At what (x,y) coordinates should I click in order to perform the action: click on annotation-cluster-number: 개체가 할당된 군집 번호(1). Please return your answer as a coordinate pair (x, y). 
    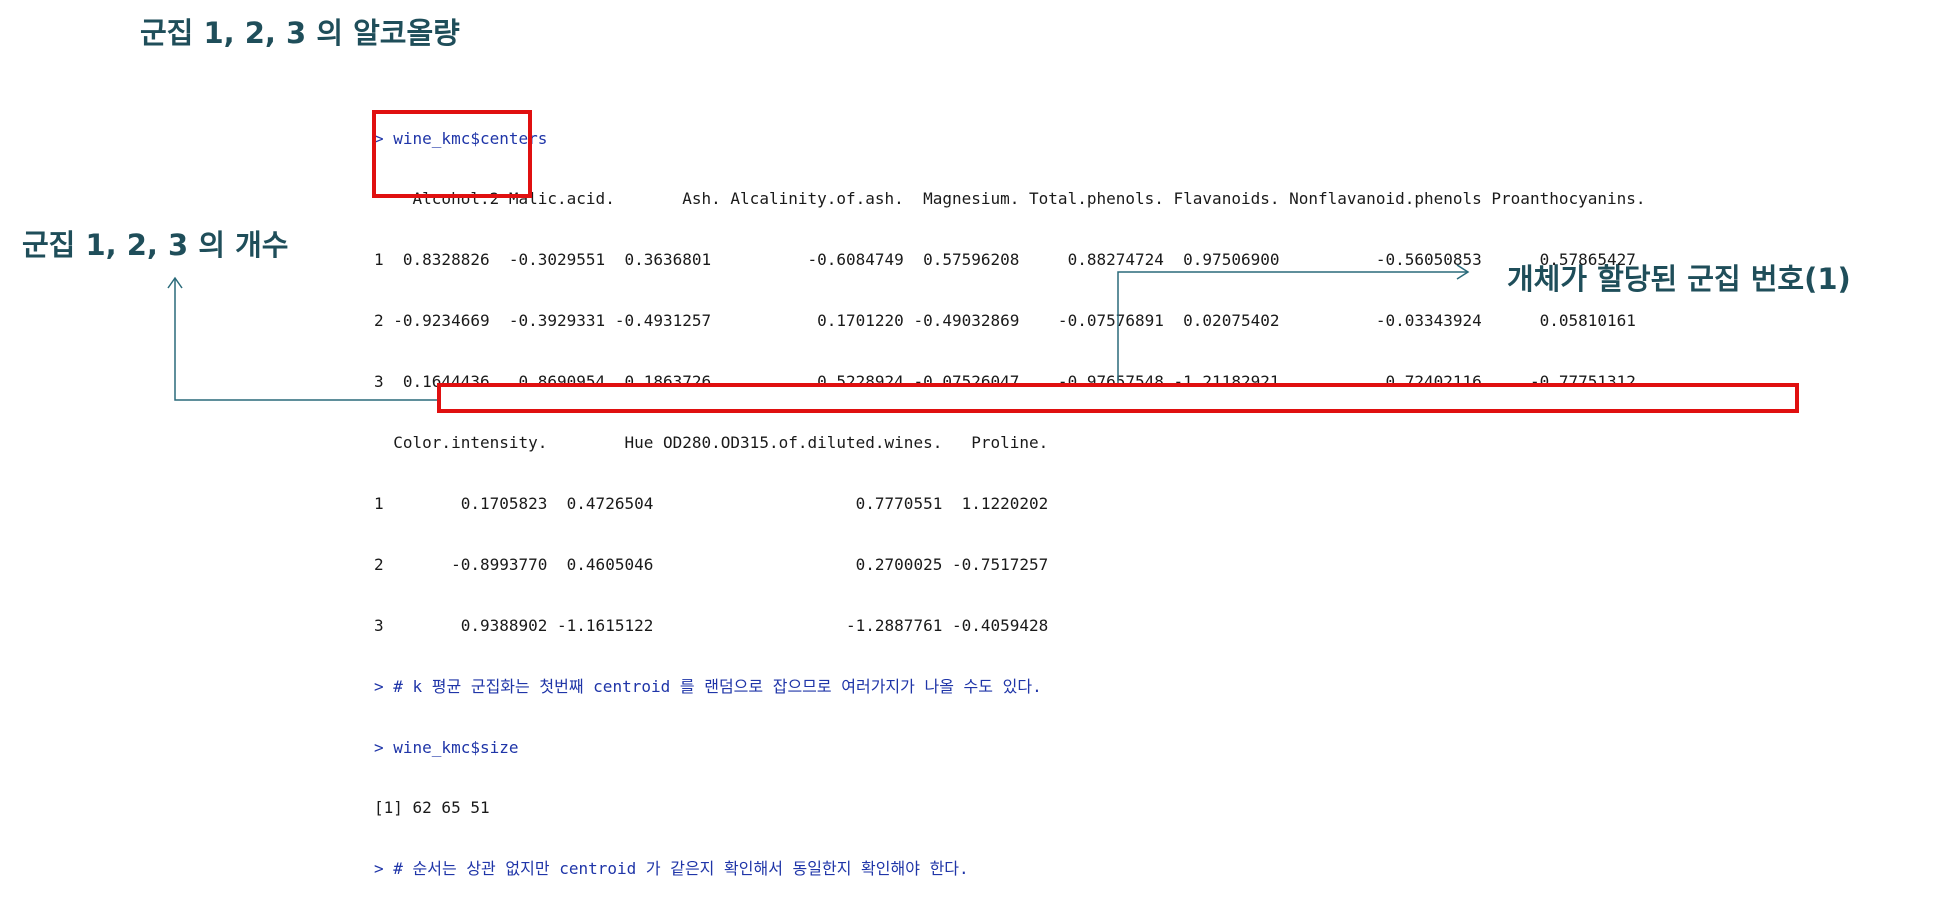
    Looking at the image, I should click on (1679, 279).